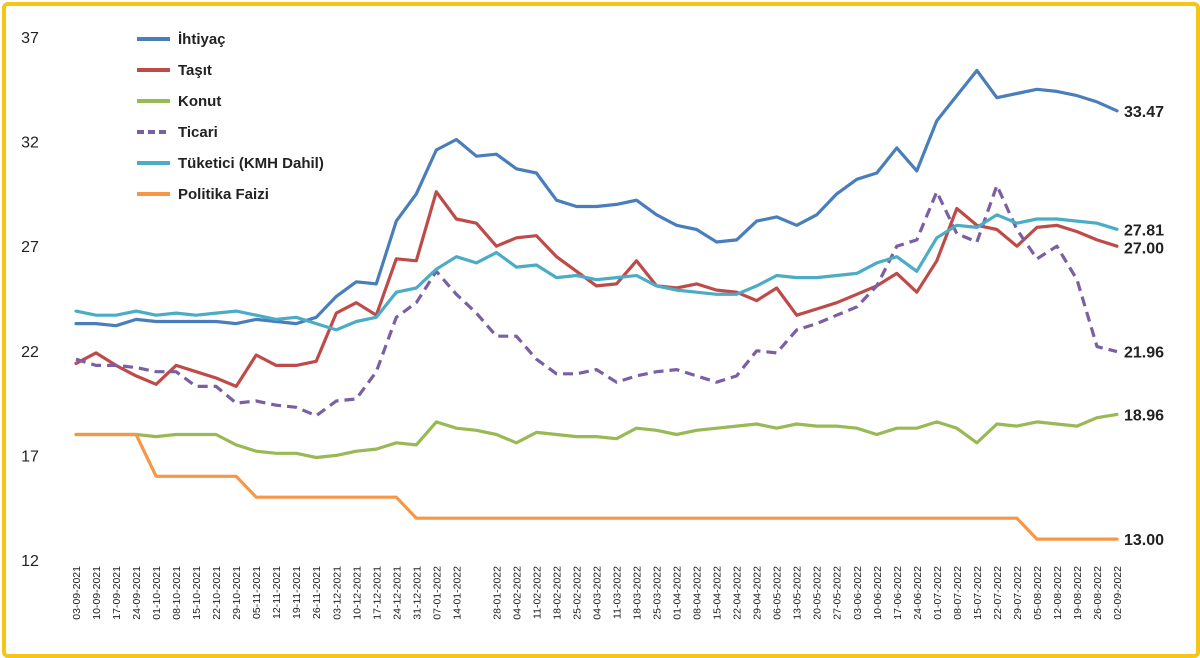 This screenshot has height=658, width=1200. I want to click on legend-label: Taşıt, so click(195, 70).